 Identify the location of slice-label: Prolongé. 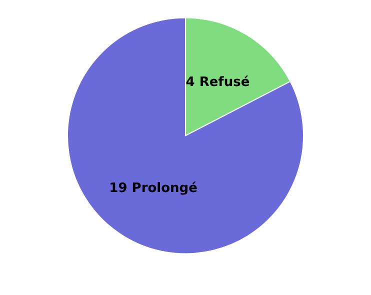
(165, 188).